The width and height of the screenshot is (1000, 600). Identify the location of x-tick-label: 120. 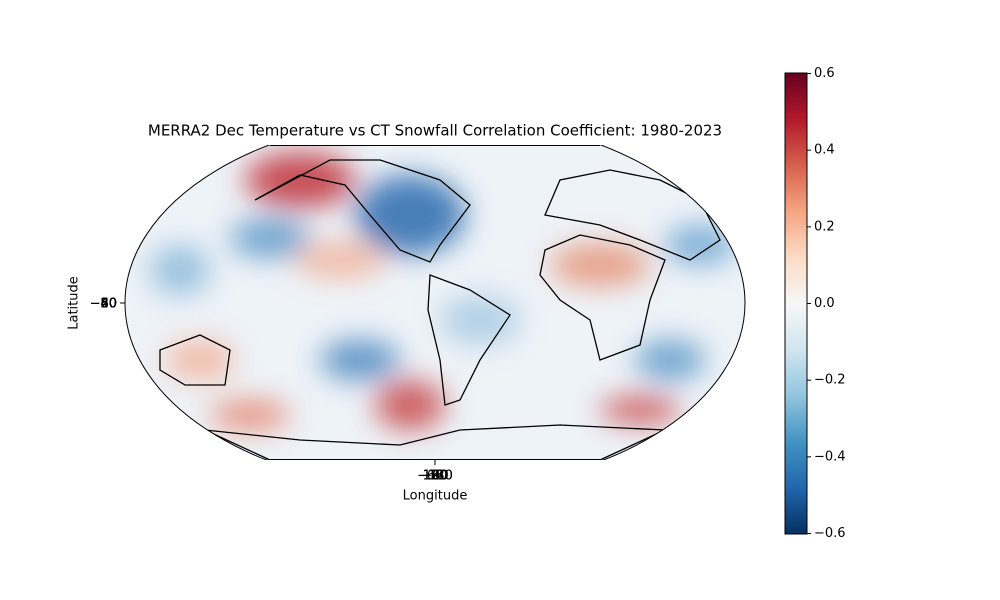
(435, 476).